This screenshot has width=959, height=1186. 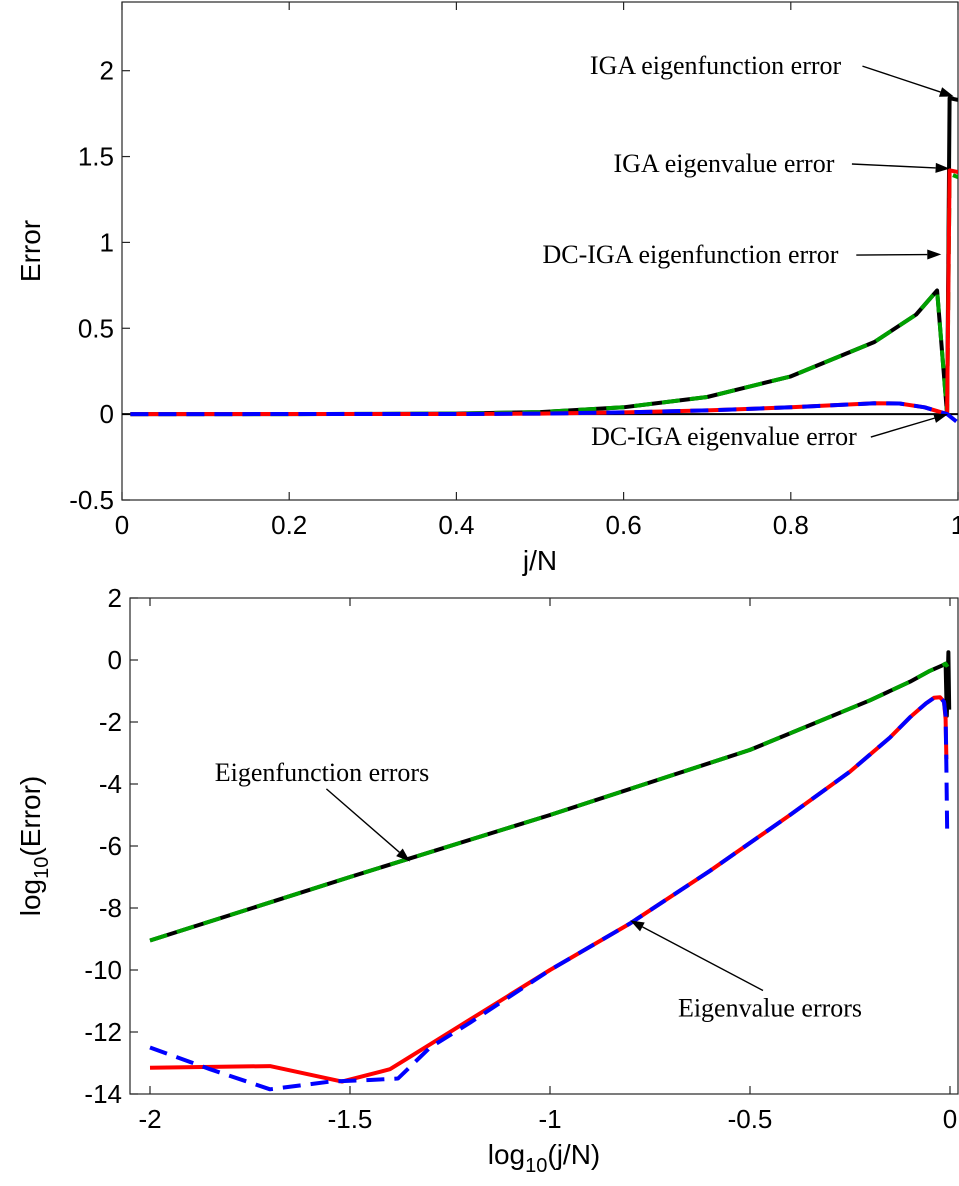 I want to click on x-tick-label: 0.8, so click(x=791, y=525).